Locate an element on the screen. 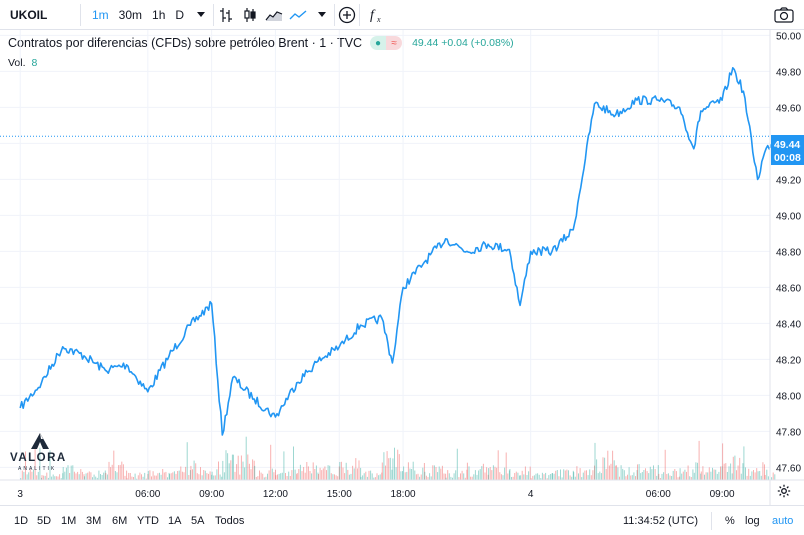  x-tick-label: 15:00 is located at coordinates (339, 494).